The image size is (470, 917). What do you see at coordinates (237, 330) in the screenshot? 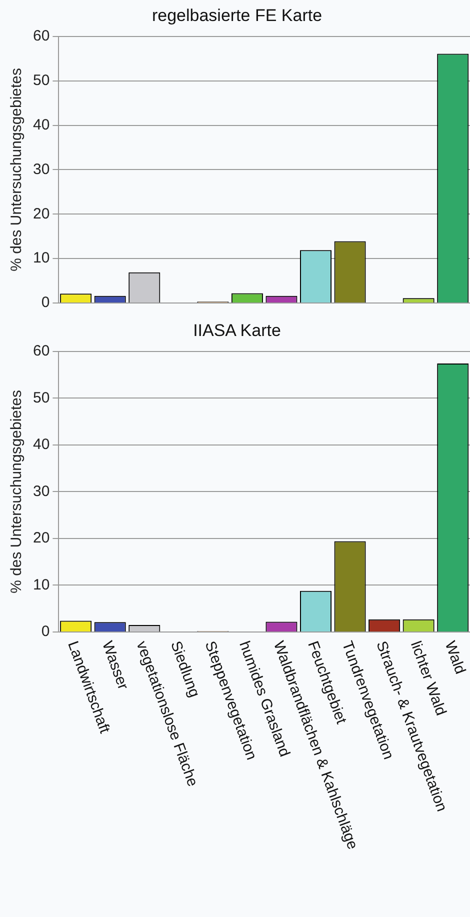
I see `chart-title: IIASA Karte` at bounding box center [237, 330].